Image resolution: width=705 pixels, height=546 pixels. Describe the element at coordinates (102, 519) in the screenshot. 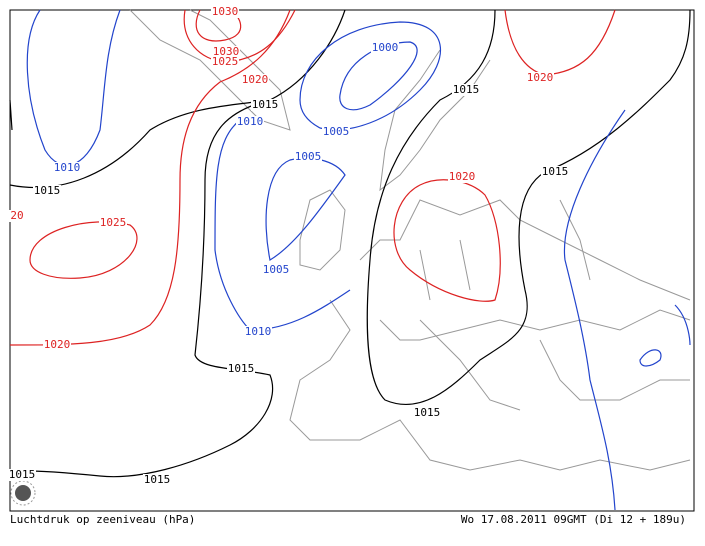

I see `footer-left: Luchtdruk op zeeniveau (hPa)` at that location.